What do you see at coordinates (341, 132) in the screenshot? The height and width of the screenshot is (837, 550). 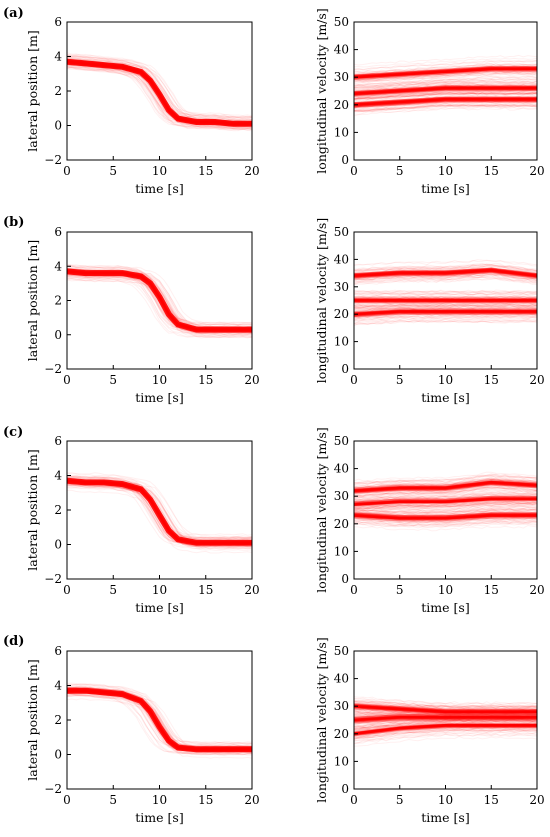 I see `chart-1-ytick-label: 10` at bounding box center [341, 132].